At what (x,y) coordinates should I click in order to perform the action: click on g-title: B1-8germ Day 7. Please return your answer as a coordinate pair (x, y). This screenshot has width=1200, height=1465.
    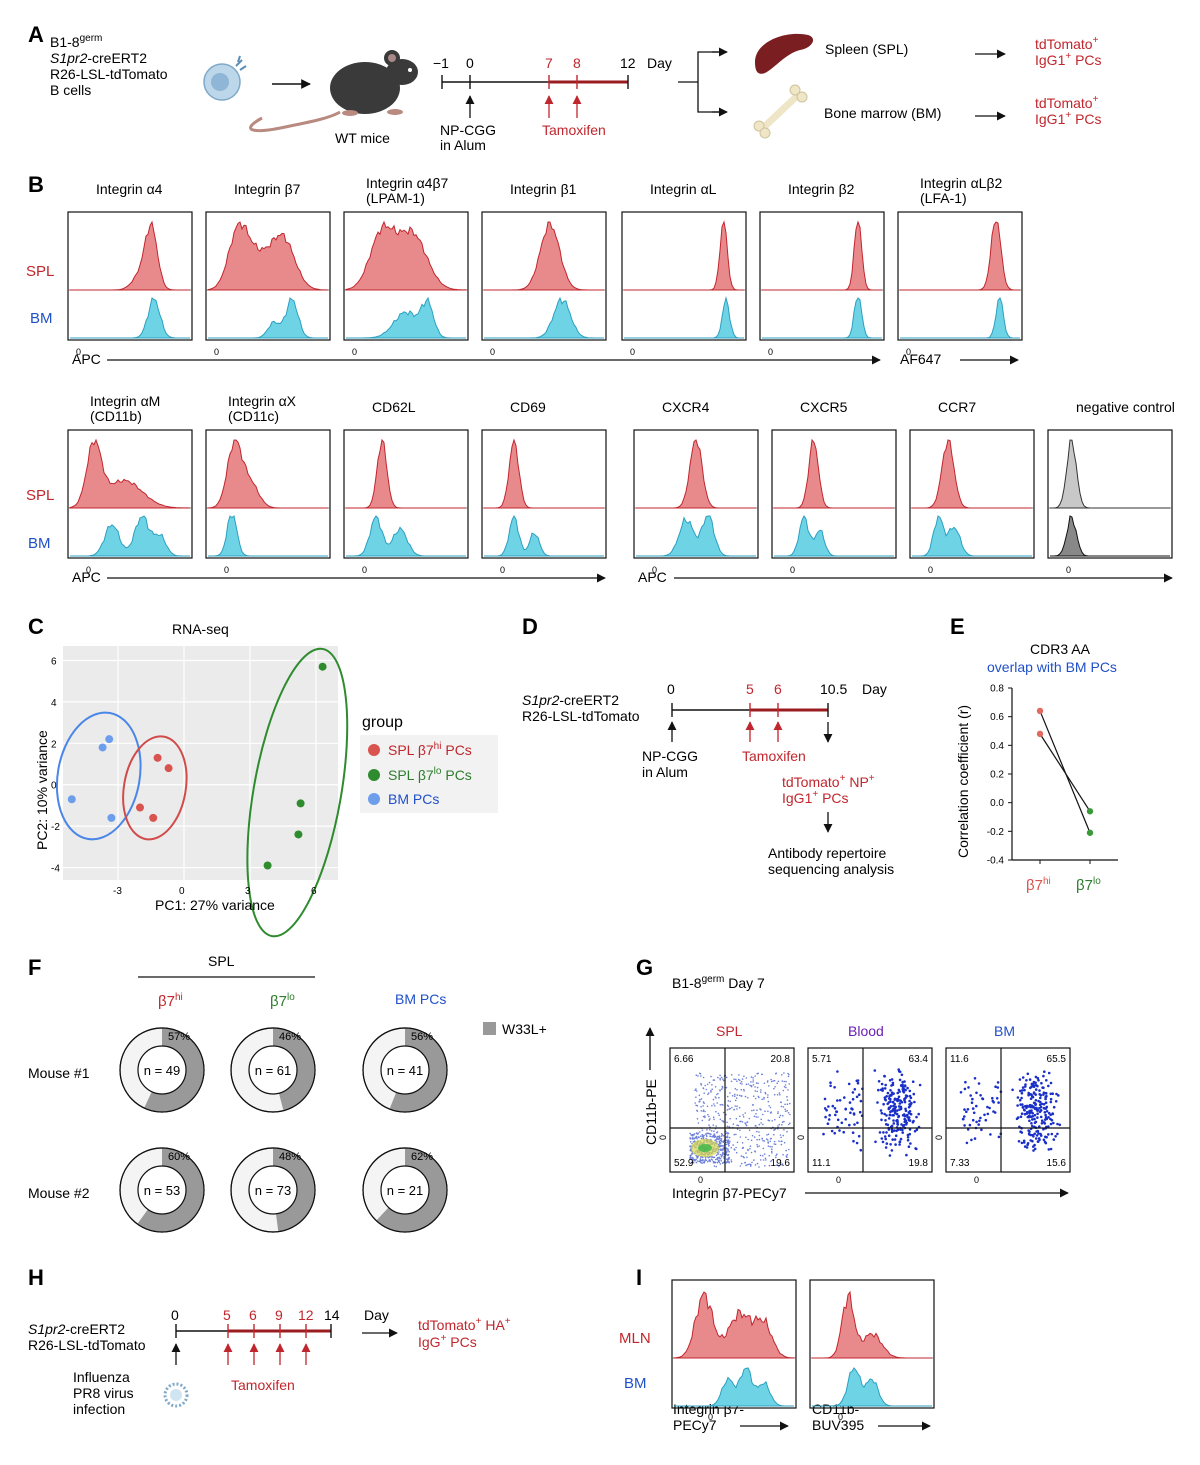
    Looking at the image, I should click on (718, 982).